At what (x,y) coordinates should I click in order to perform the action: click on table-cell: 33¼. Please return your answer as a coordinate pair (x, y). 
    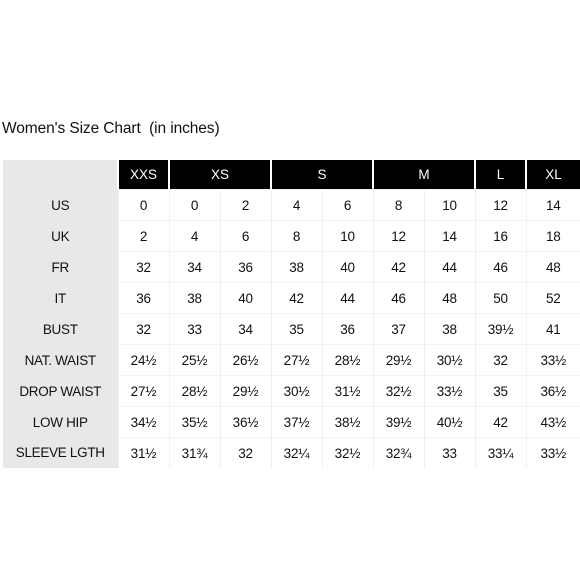
    Looking at the image, I should click on (500, 452).